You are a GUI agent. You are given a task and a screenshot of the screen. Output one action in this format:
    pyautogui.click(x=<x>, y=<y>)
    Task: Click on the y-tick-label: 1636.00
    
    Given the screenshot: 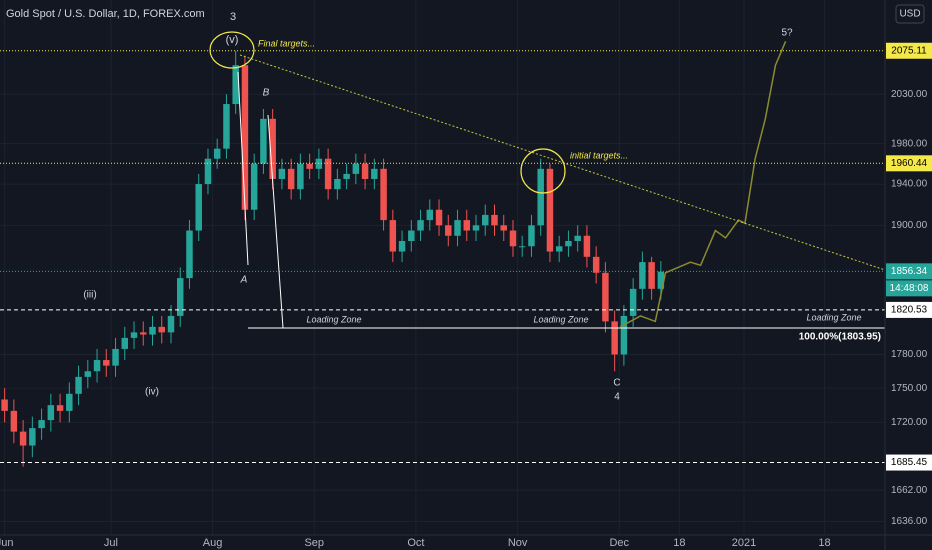 What is the action you would take?
    pyautogui.click(x=909, y=521)
    